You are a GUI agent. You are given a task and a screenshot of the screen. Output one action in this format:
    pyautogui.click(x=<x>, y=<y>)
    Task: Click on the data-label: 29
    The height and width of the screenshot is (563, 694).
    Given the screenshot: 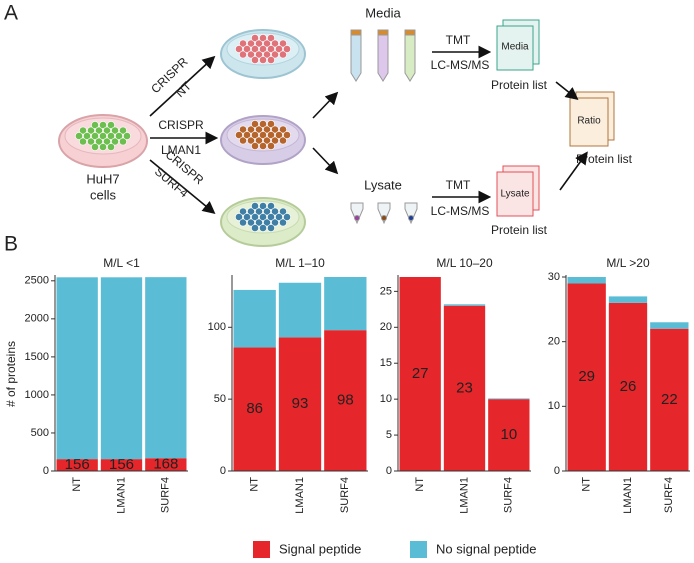 What is the action you would take?
    pyautogui.click(x=586, y=376)
    